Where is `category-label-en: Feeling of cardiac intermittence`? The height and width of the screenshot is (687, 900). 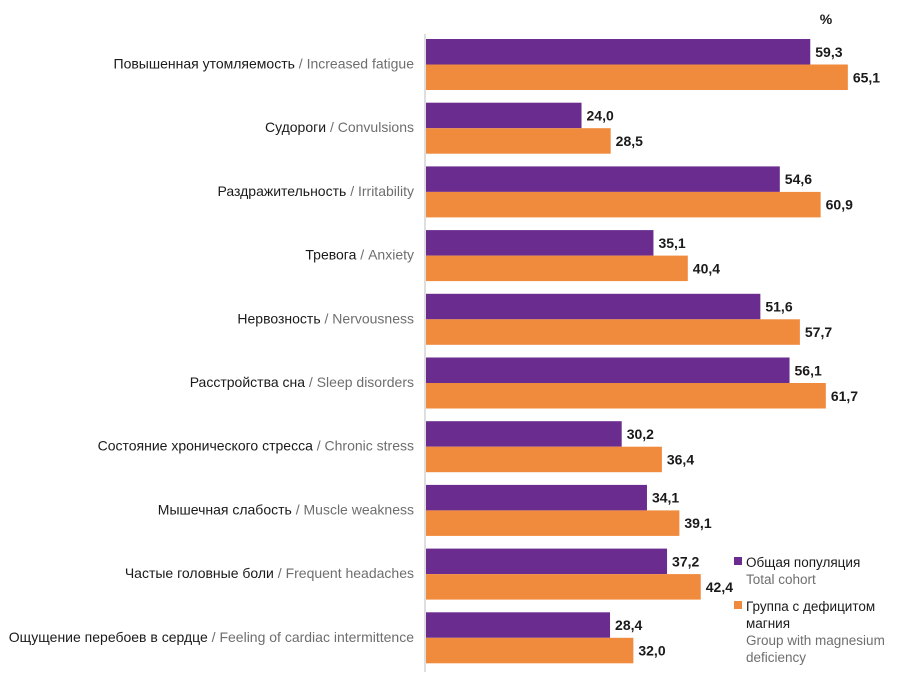 category-label-en: Feeling of cardiac intermittence is located at coordinates (316, 637).